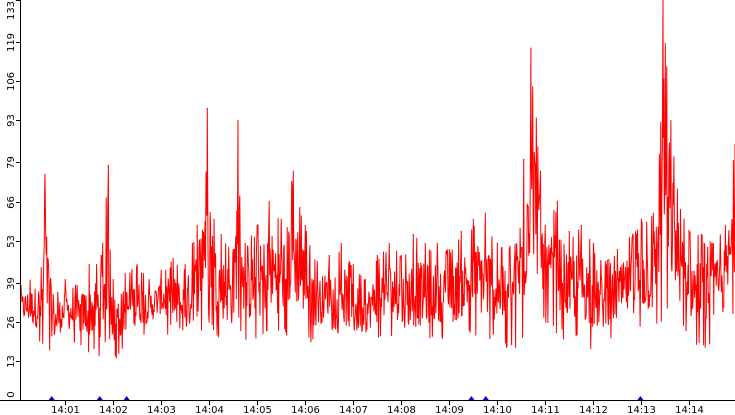 The height and width of the screenshot is (415, 735). What do you see at coordinates (689, 410) in the screenshot?
I see `x-tick-label: 14:14` at bounding box center [689, 410].